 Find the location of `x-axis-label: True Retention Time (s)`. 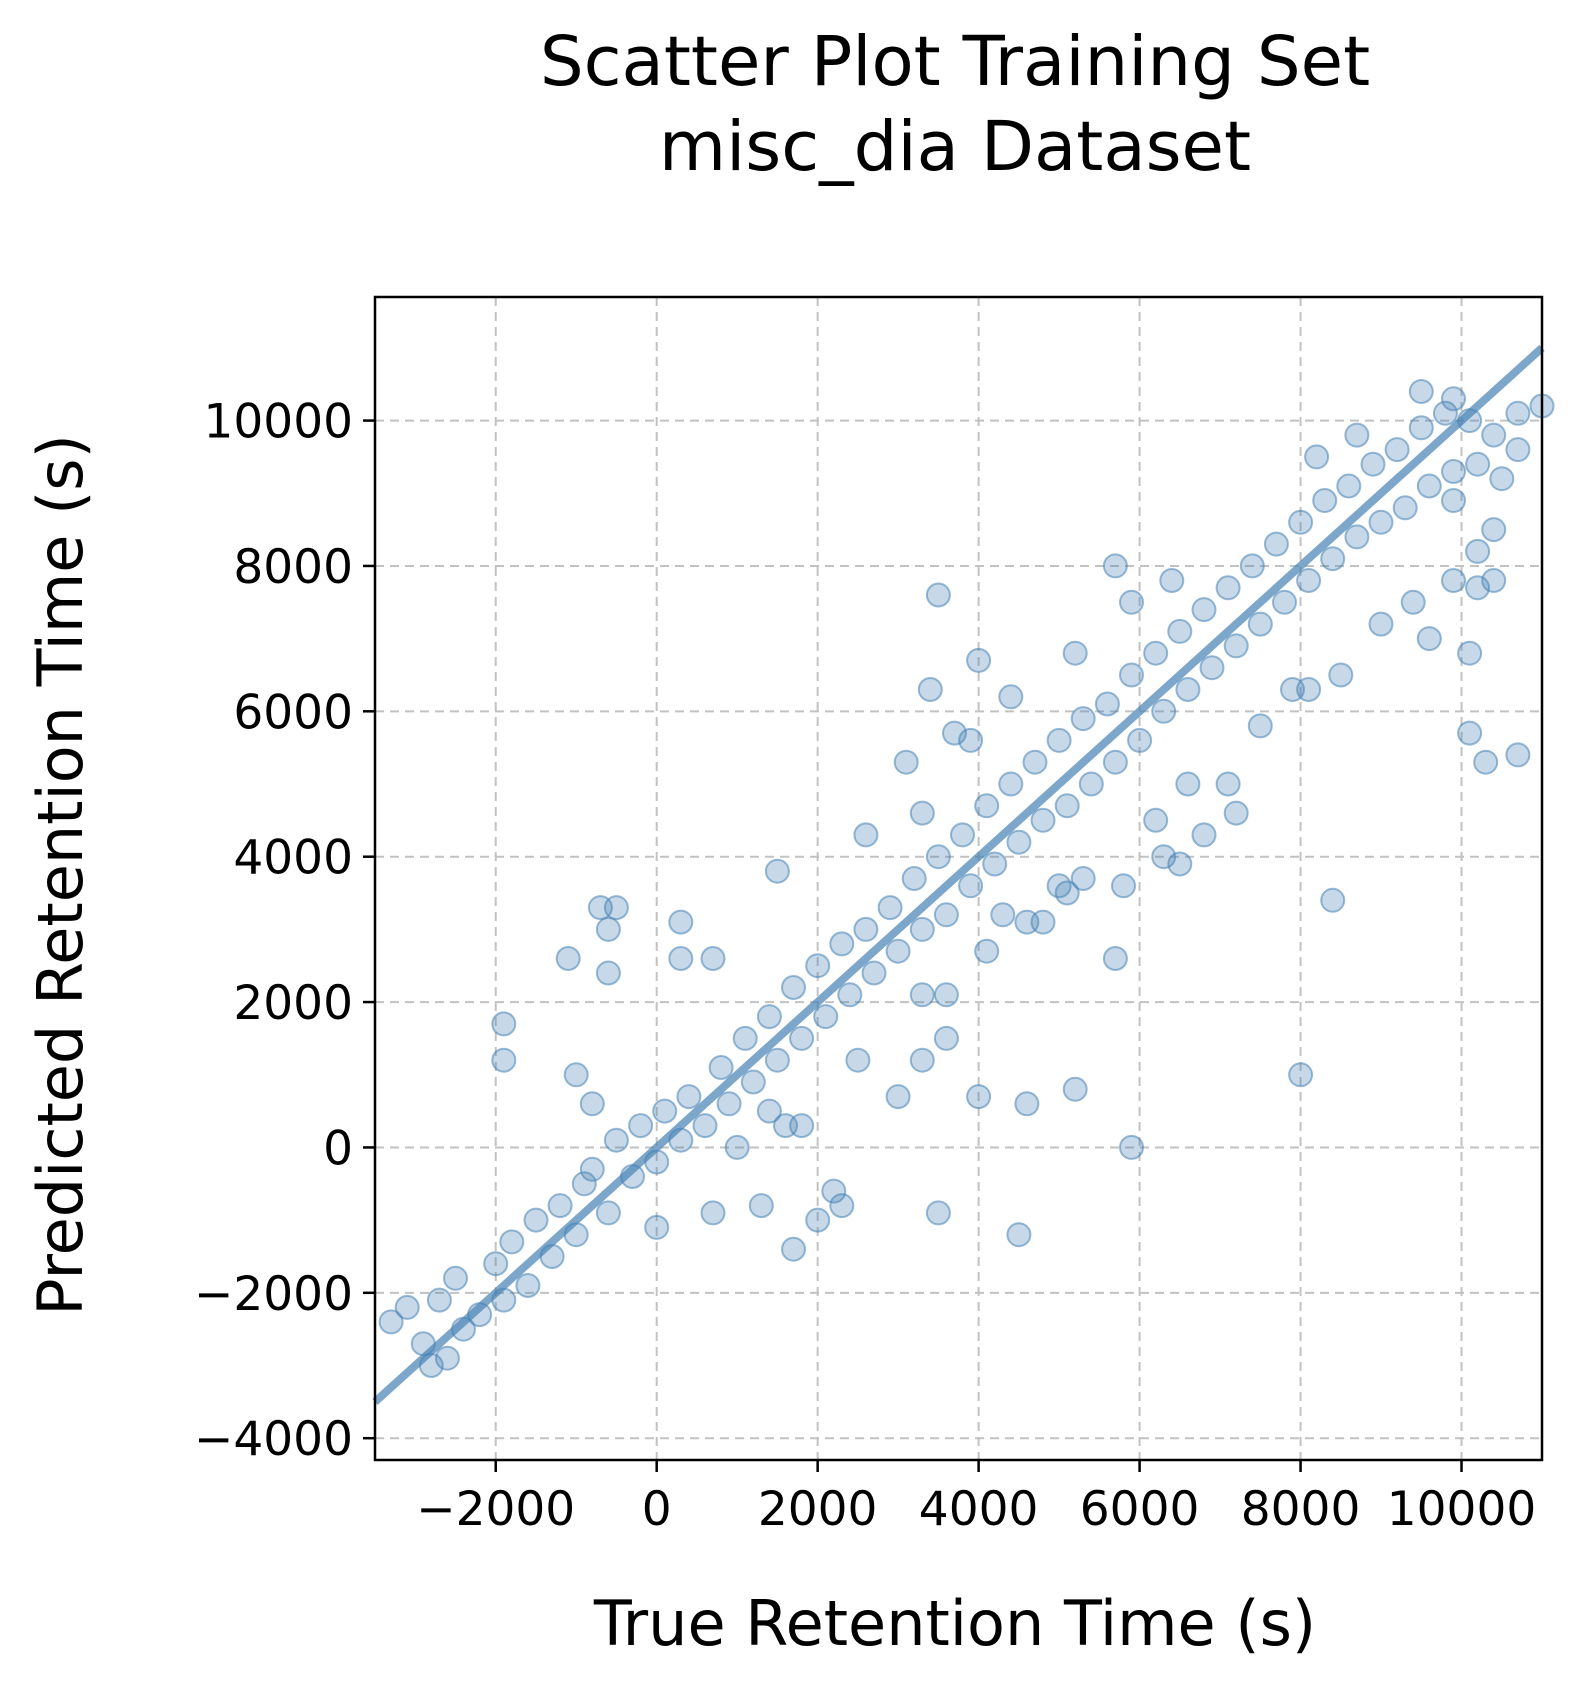

x-axis-label: True Retention Time (s) is located at coordinates (954, 1623).